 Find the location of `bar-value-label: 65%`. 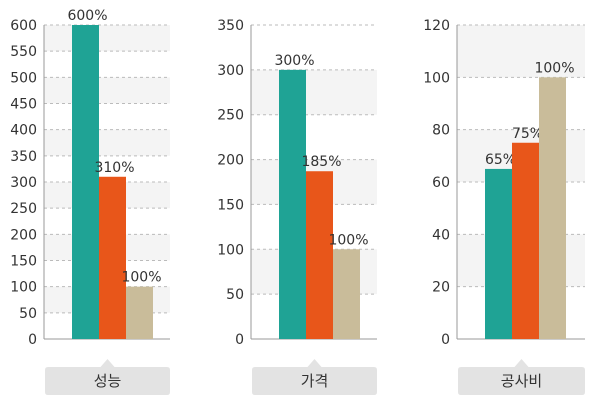

bar-value-label: 65% is located at coordinates (500, 160).